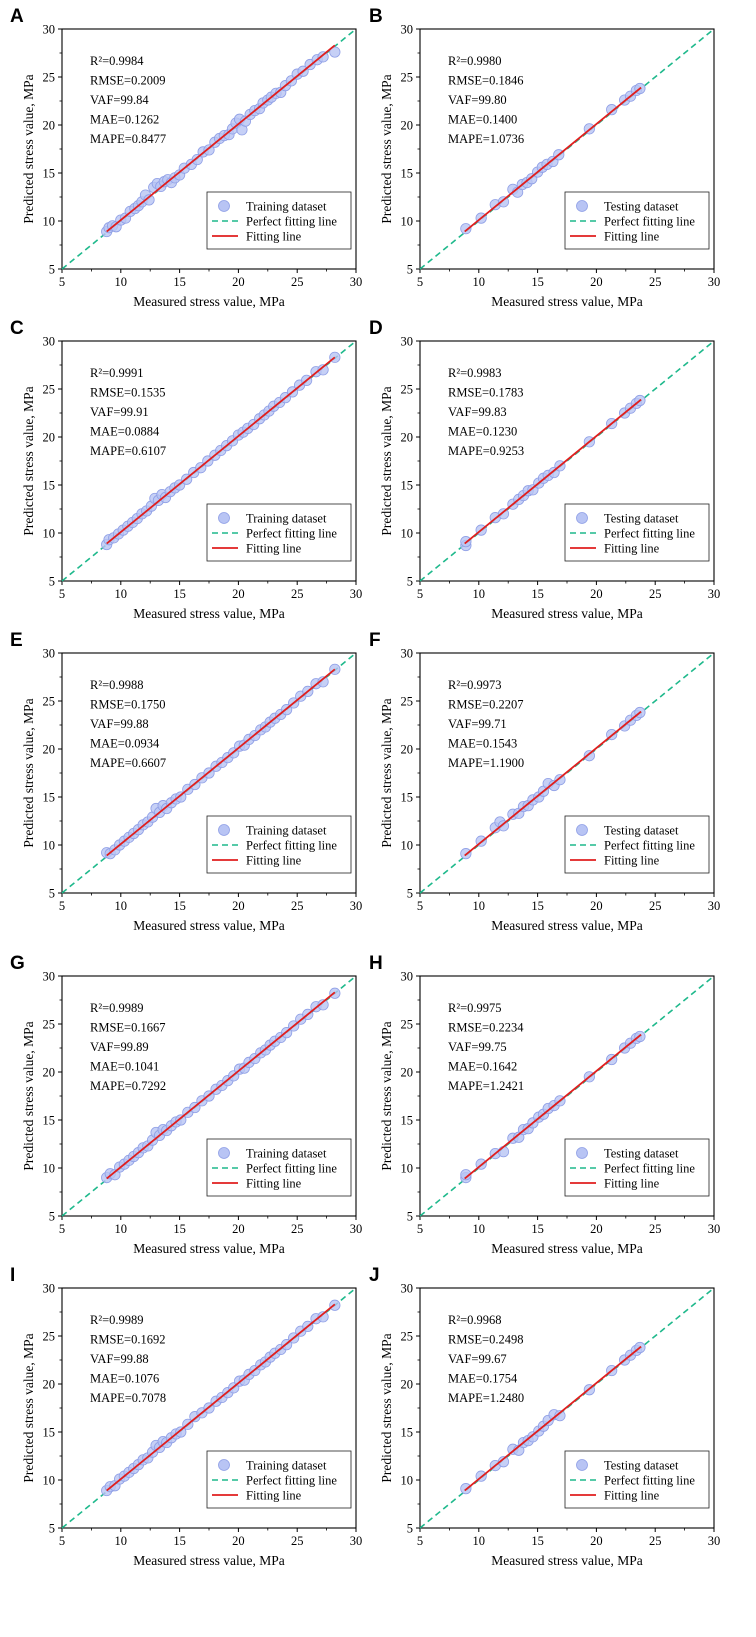 The image size is (756, 1637). Describe the element at coordinates (28, 772) in the screenshot. I see `y-axis-label-E: Predicted stress value, MPa` at that location.